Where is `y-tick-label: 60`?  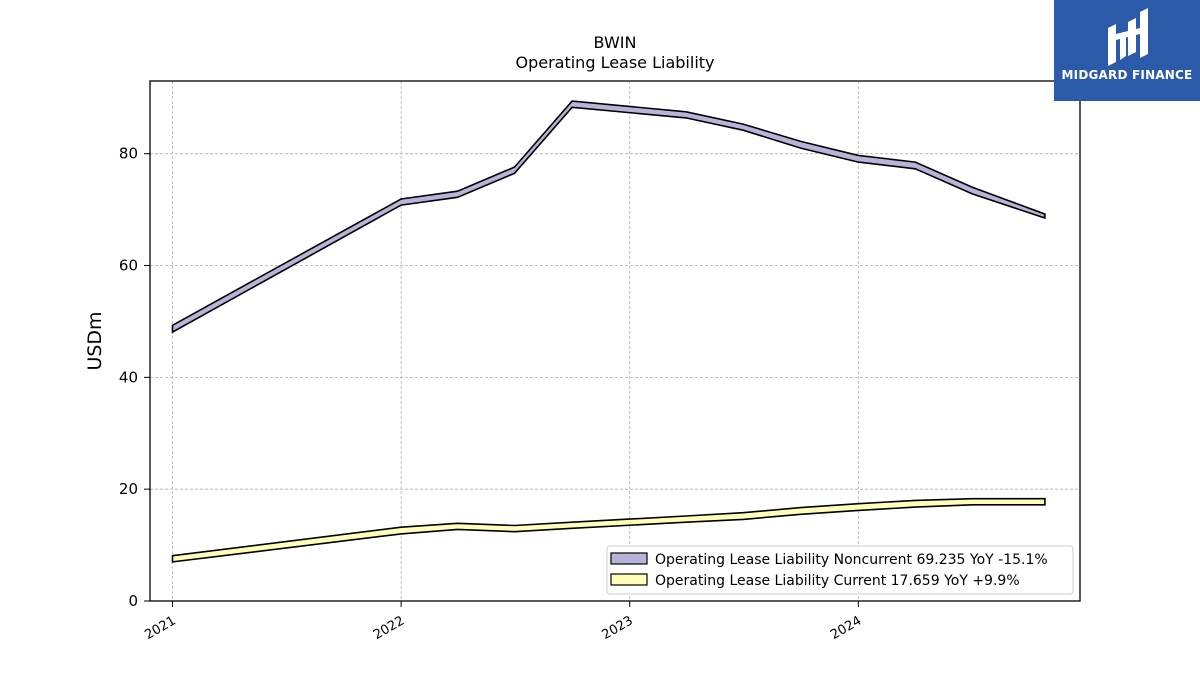
y-tick-label: 60 is located at coordinates (128, 266).